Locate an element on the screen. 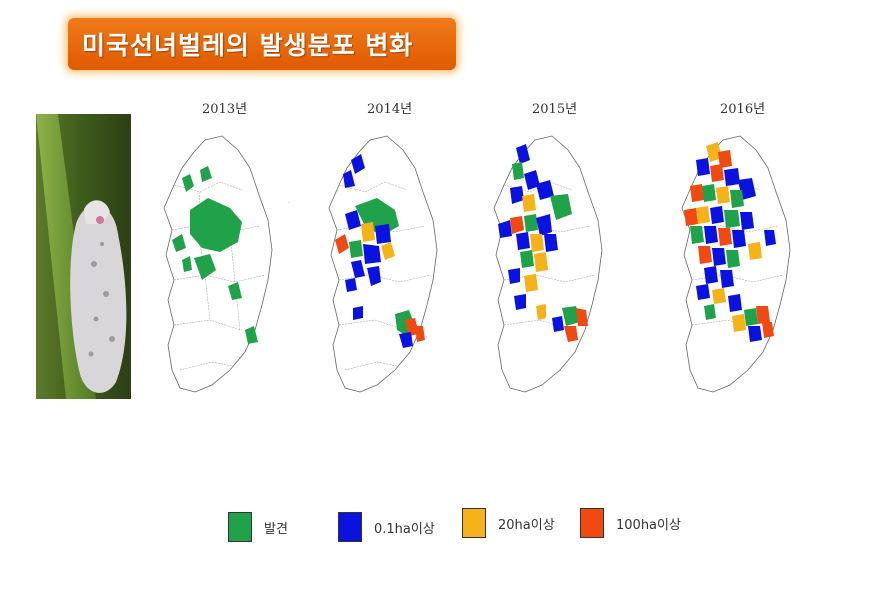 This screenshot has height=598, width=885. legend-label: 발견 is located at coordinates (276, 529).